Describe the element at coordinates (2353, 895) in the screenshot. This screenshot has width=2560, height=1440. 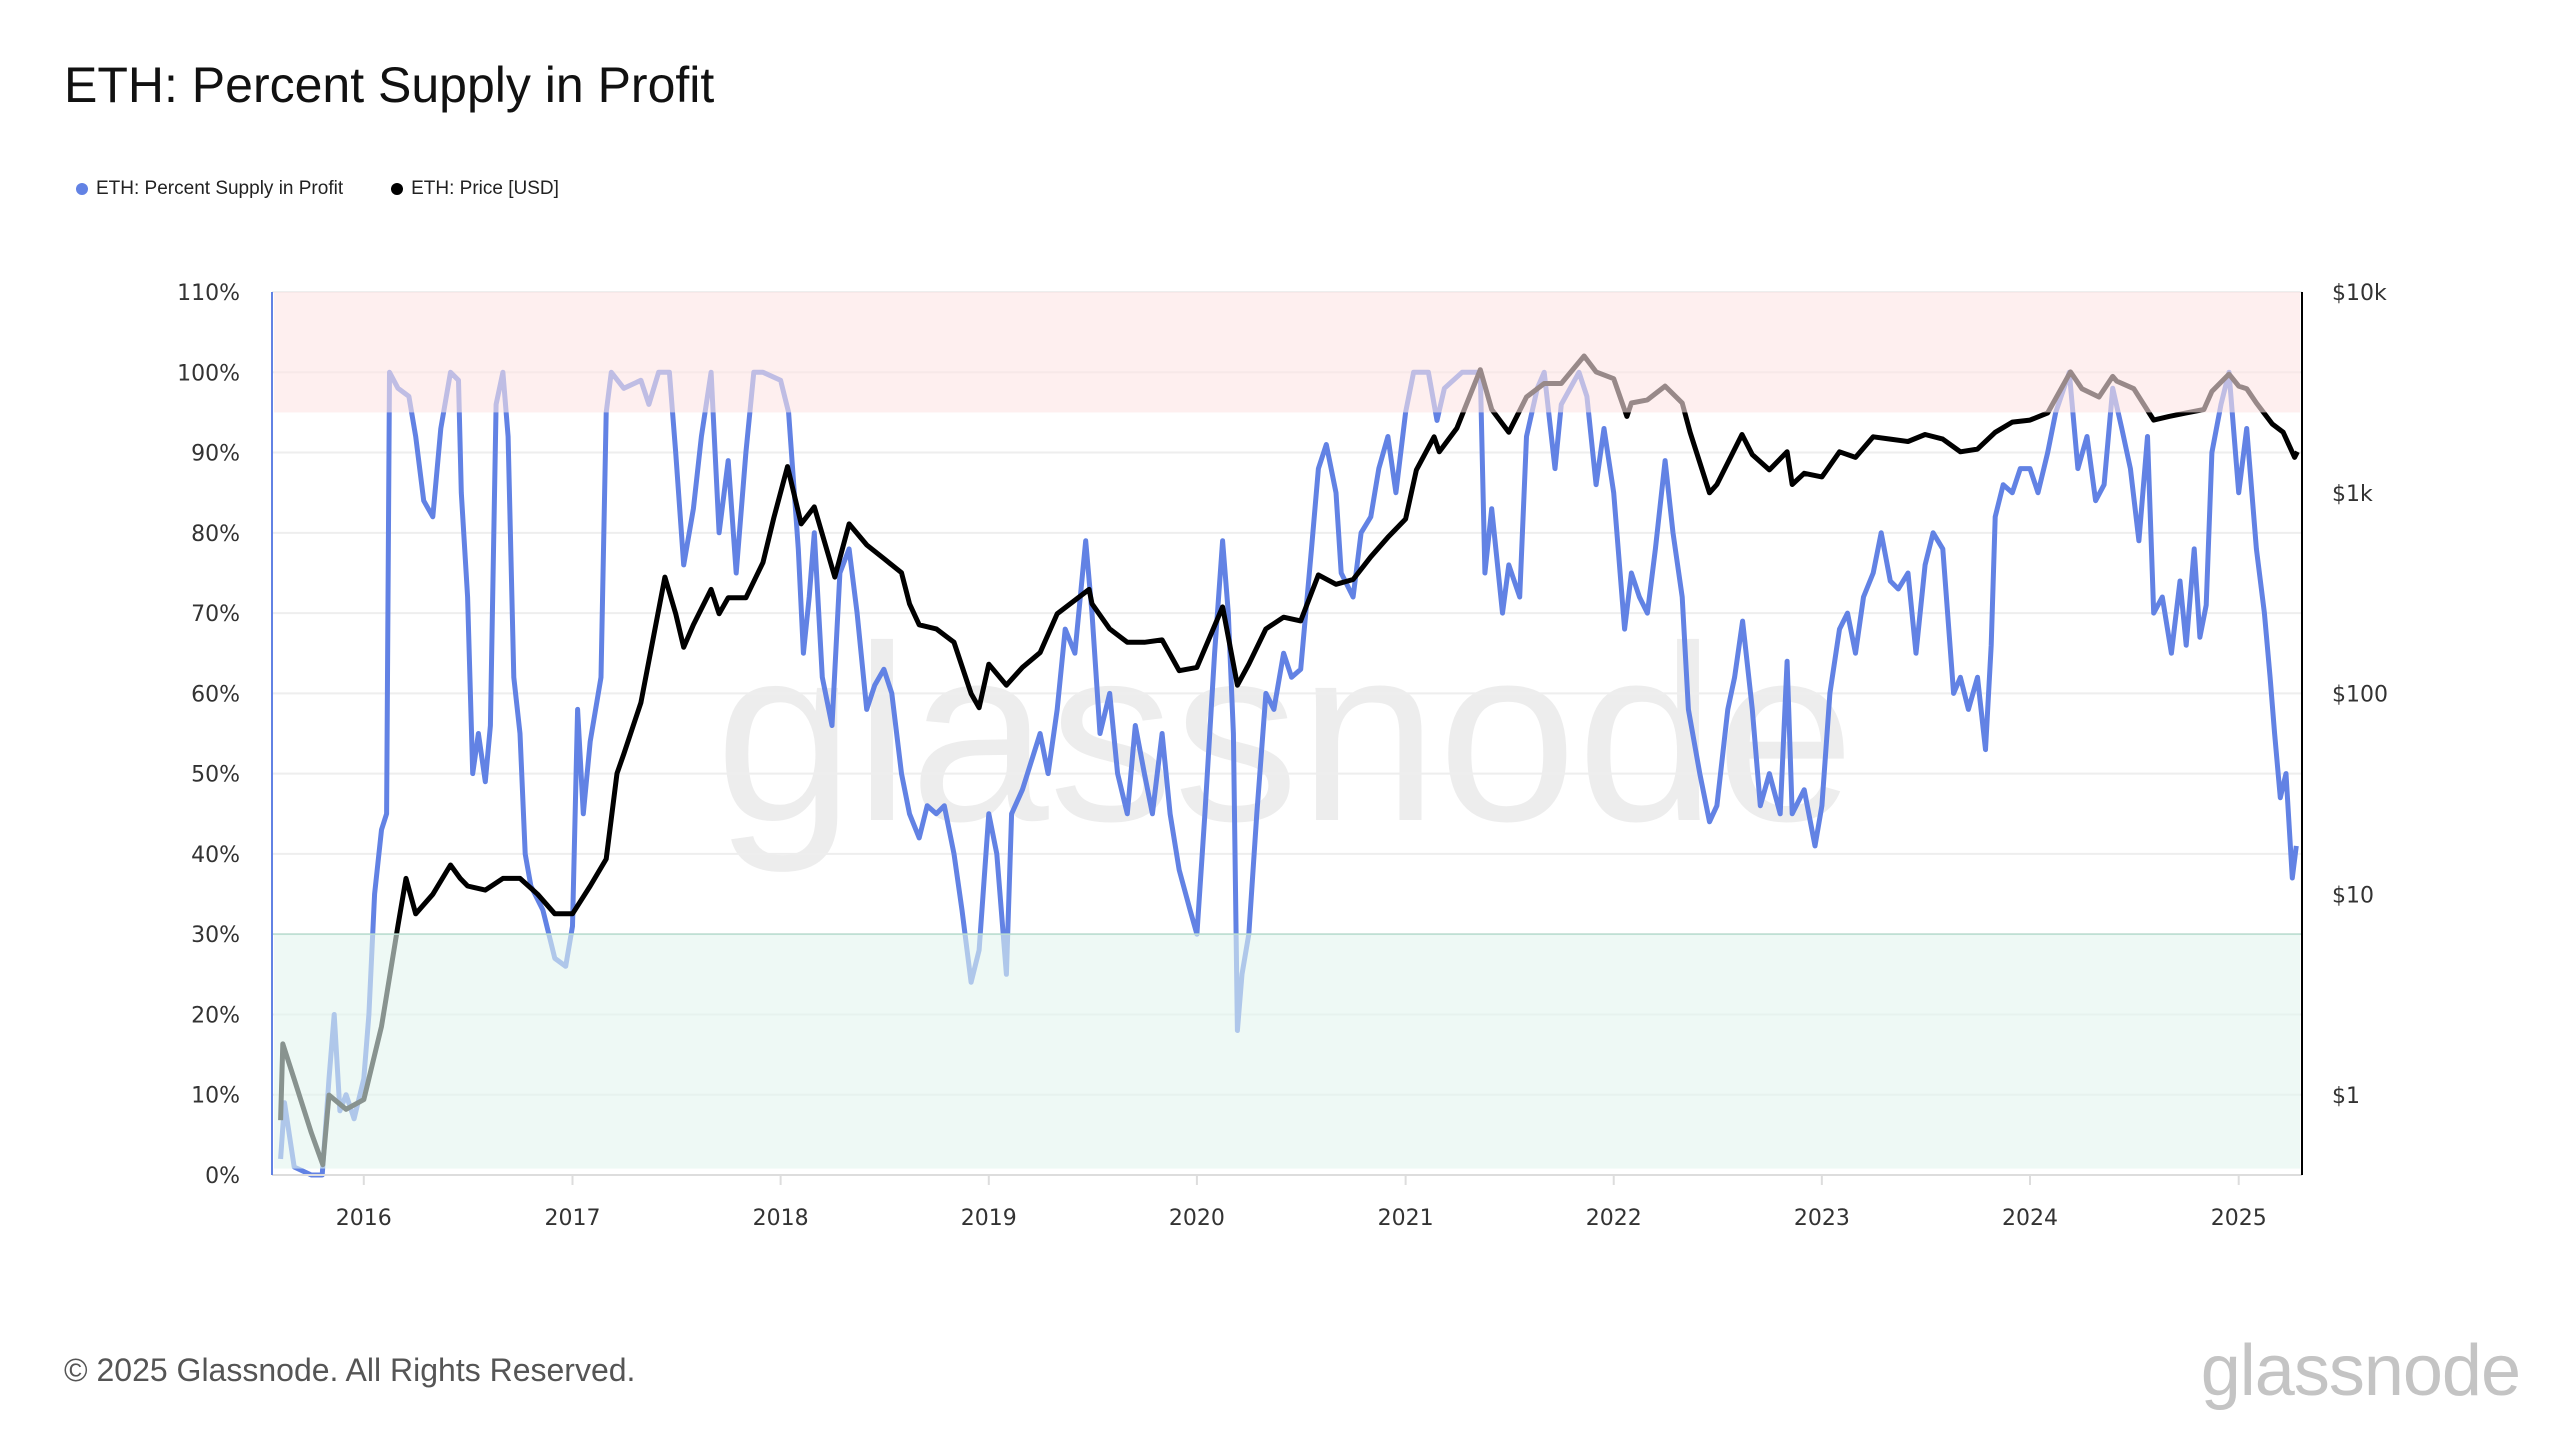
I see `y-right-tick-label: $10` at that location.